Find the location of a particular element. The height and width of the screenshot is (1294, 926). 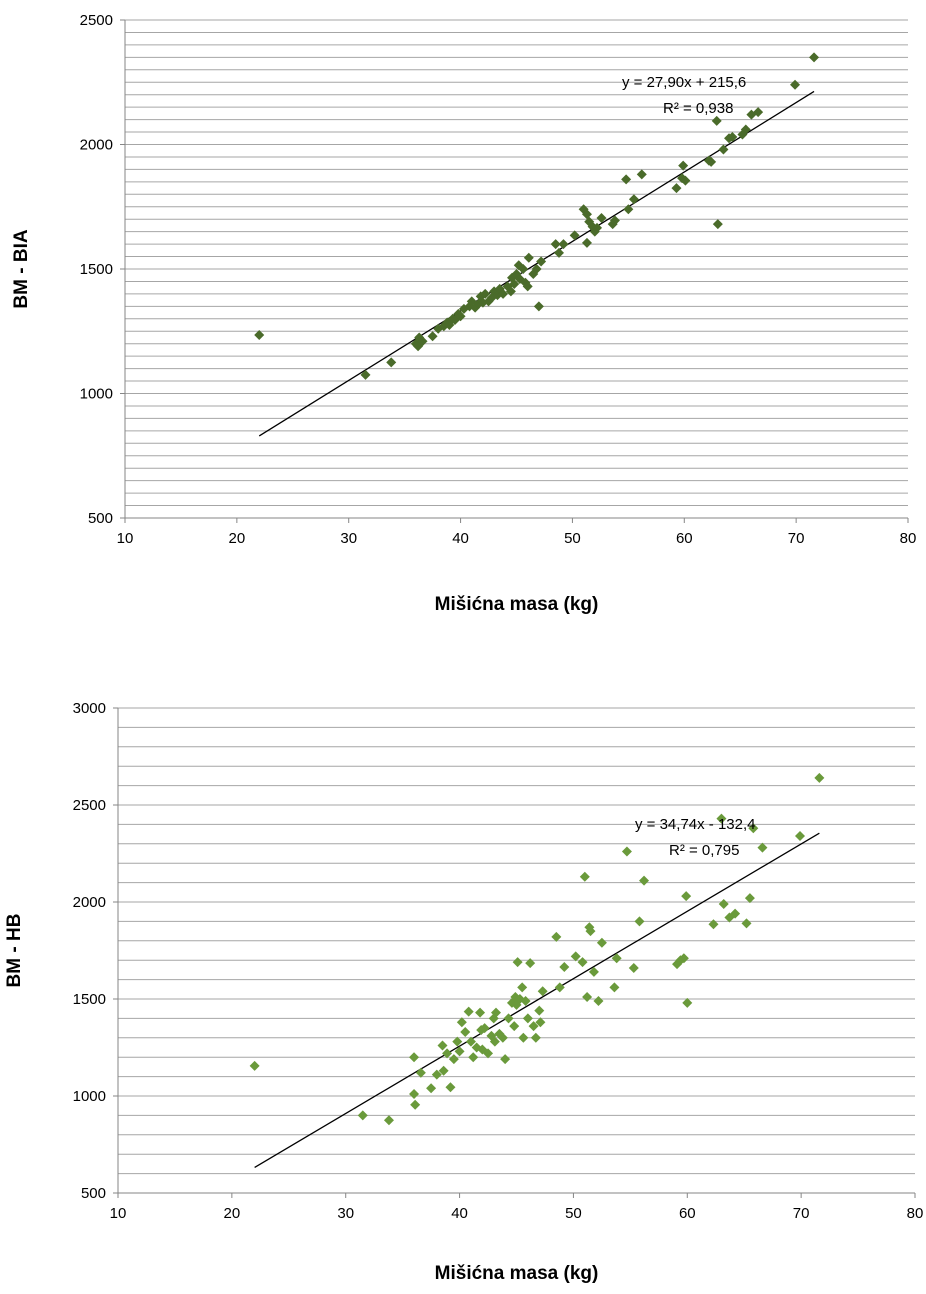

x-axis-title: Mišićna masa (kg) is located at coordinates (517, 604).